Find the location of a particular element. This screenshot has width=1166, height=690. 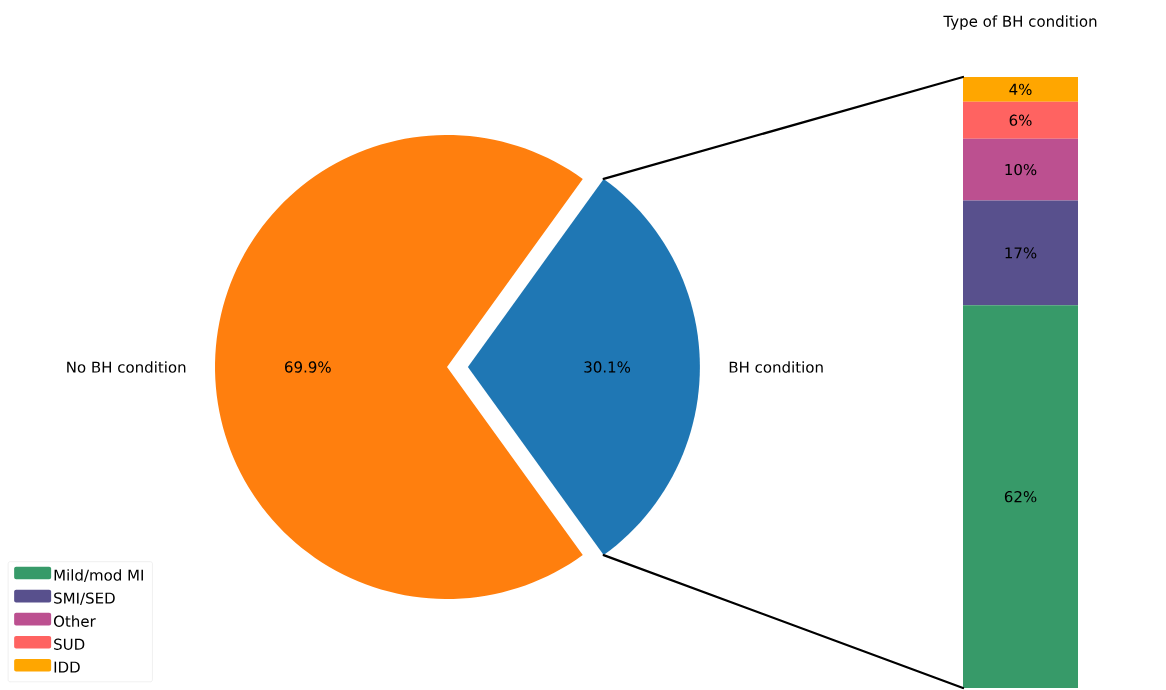

legend-label: Other is located at coordinates (74, 621).